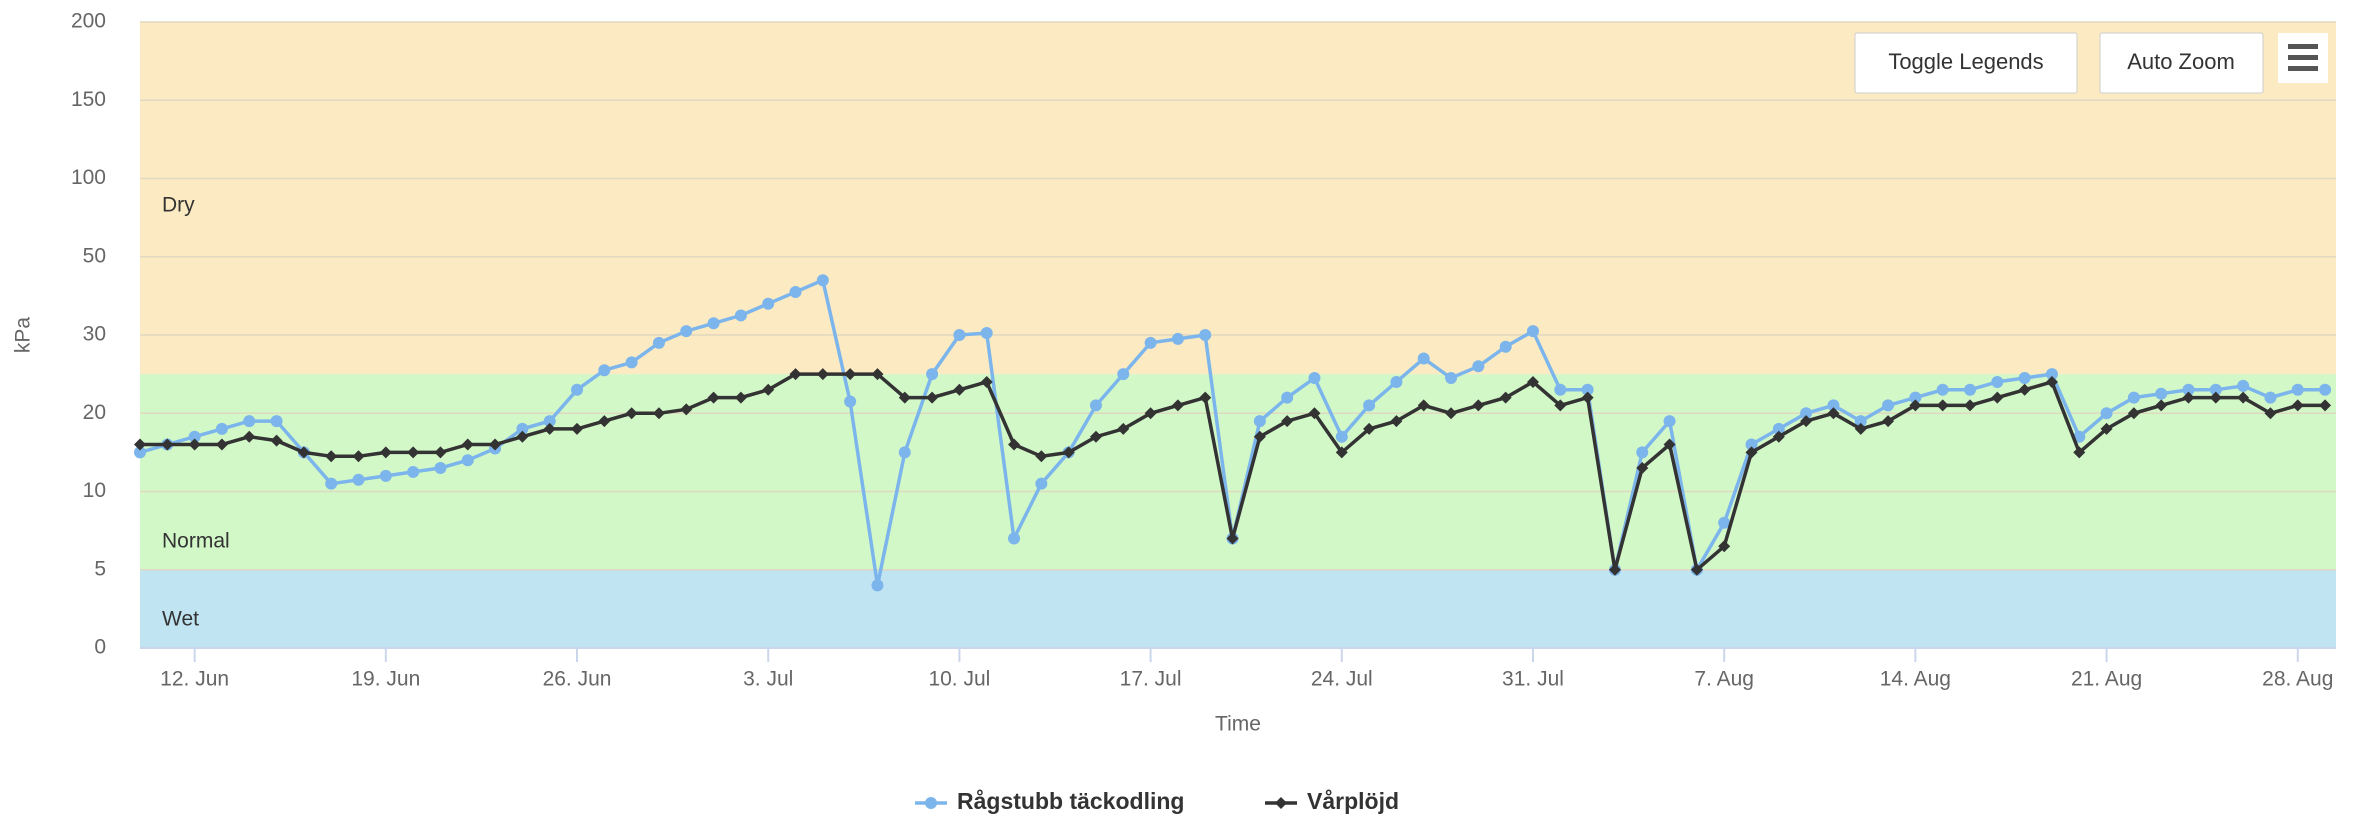  What do you see at coordinates (2106, 679) in the screenshot?
I see `x-tick-label: 21. Aug` at bounding box center [2106, 679].